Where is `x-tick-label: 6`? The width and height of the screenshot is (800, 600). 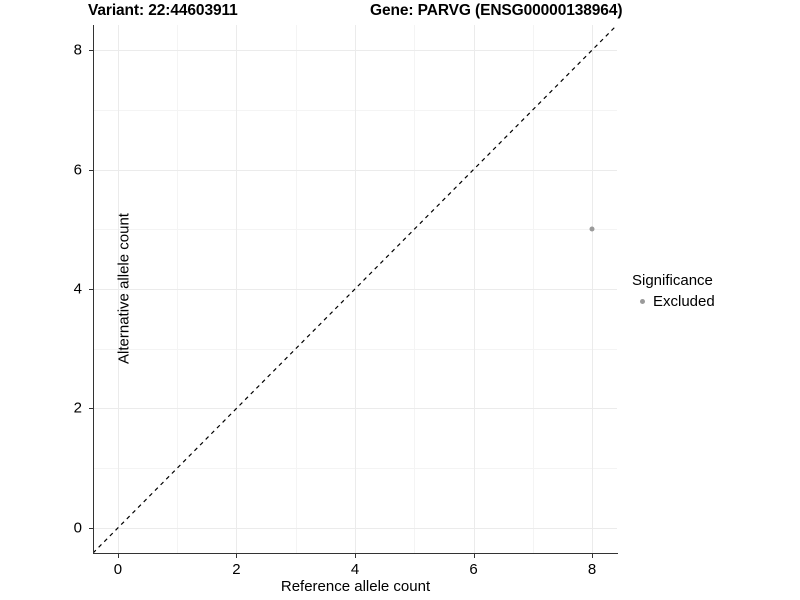
x-tick-label: 6 is located at coordinates (473, 569).